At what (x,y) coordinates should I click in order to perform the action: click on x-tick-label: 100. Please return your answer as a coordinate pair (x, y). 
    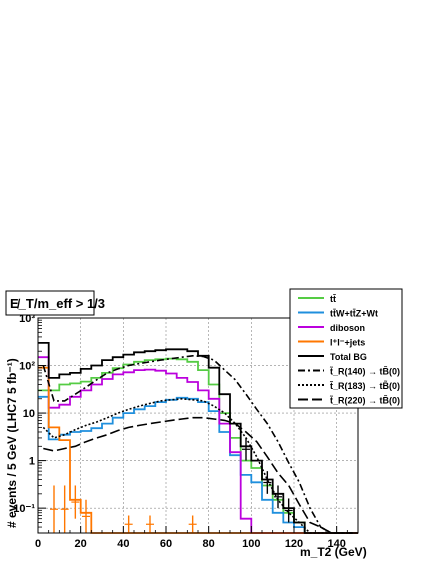
    Looking at the image, I should click on (251, 544).